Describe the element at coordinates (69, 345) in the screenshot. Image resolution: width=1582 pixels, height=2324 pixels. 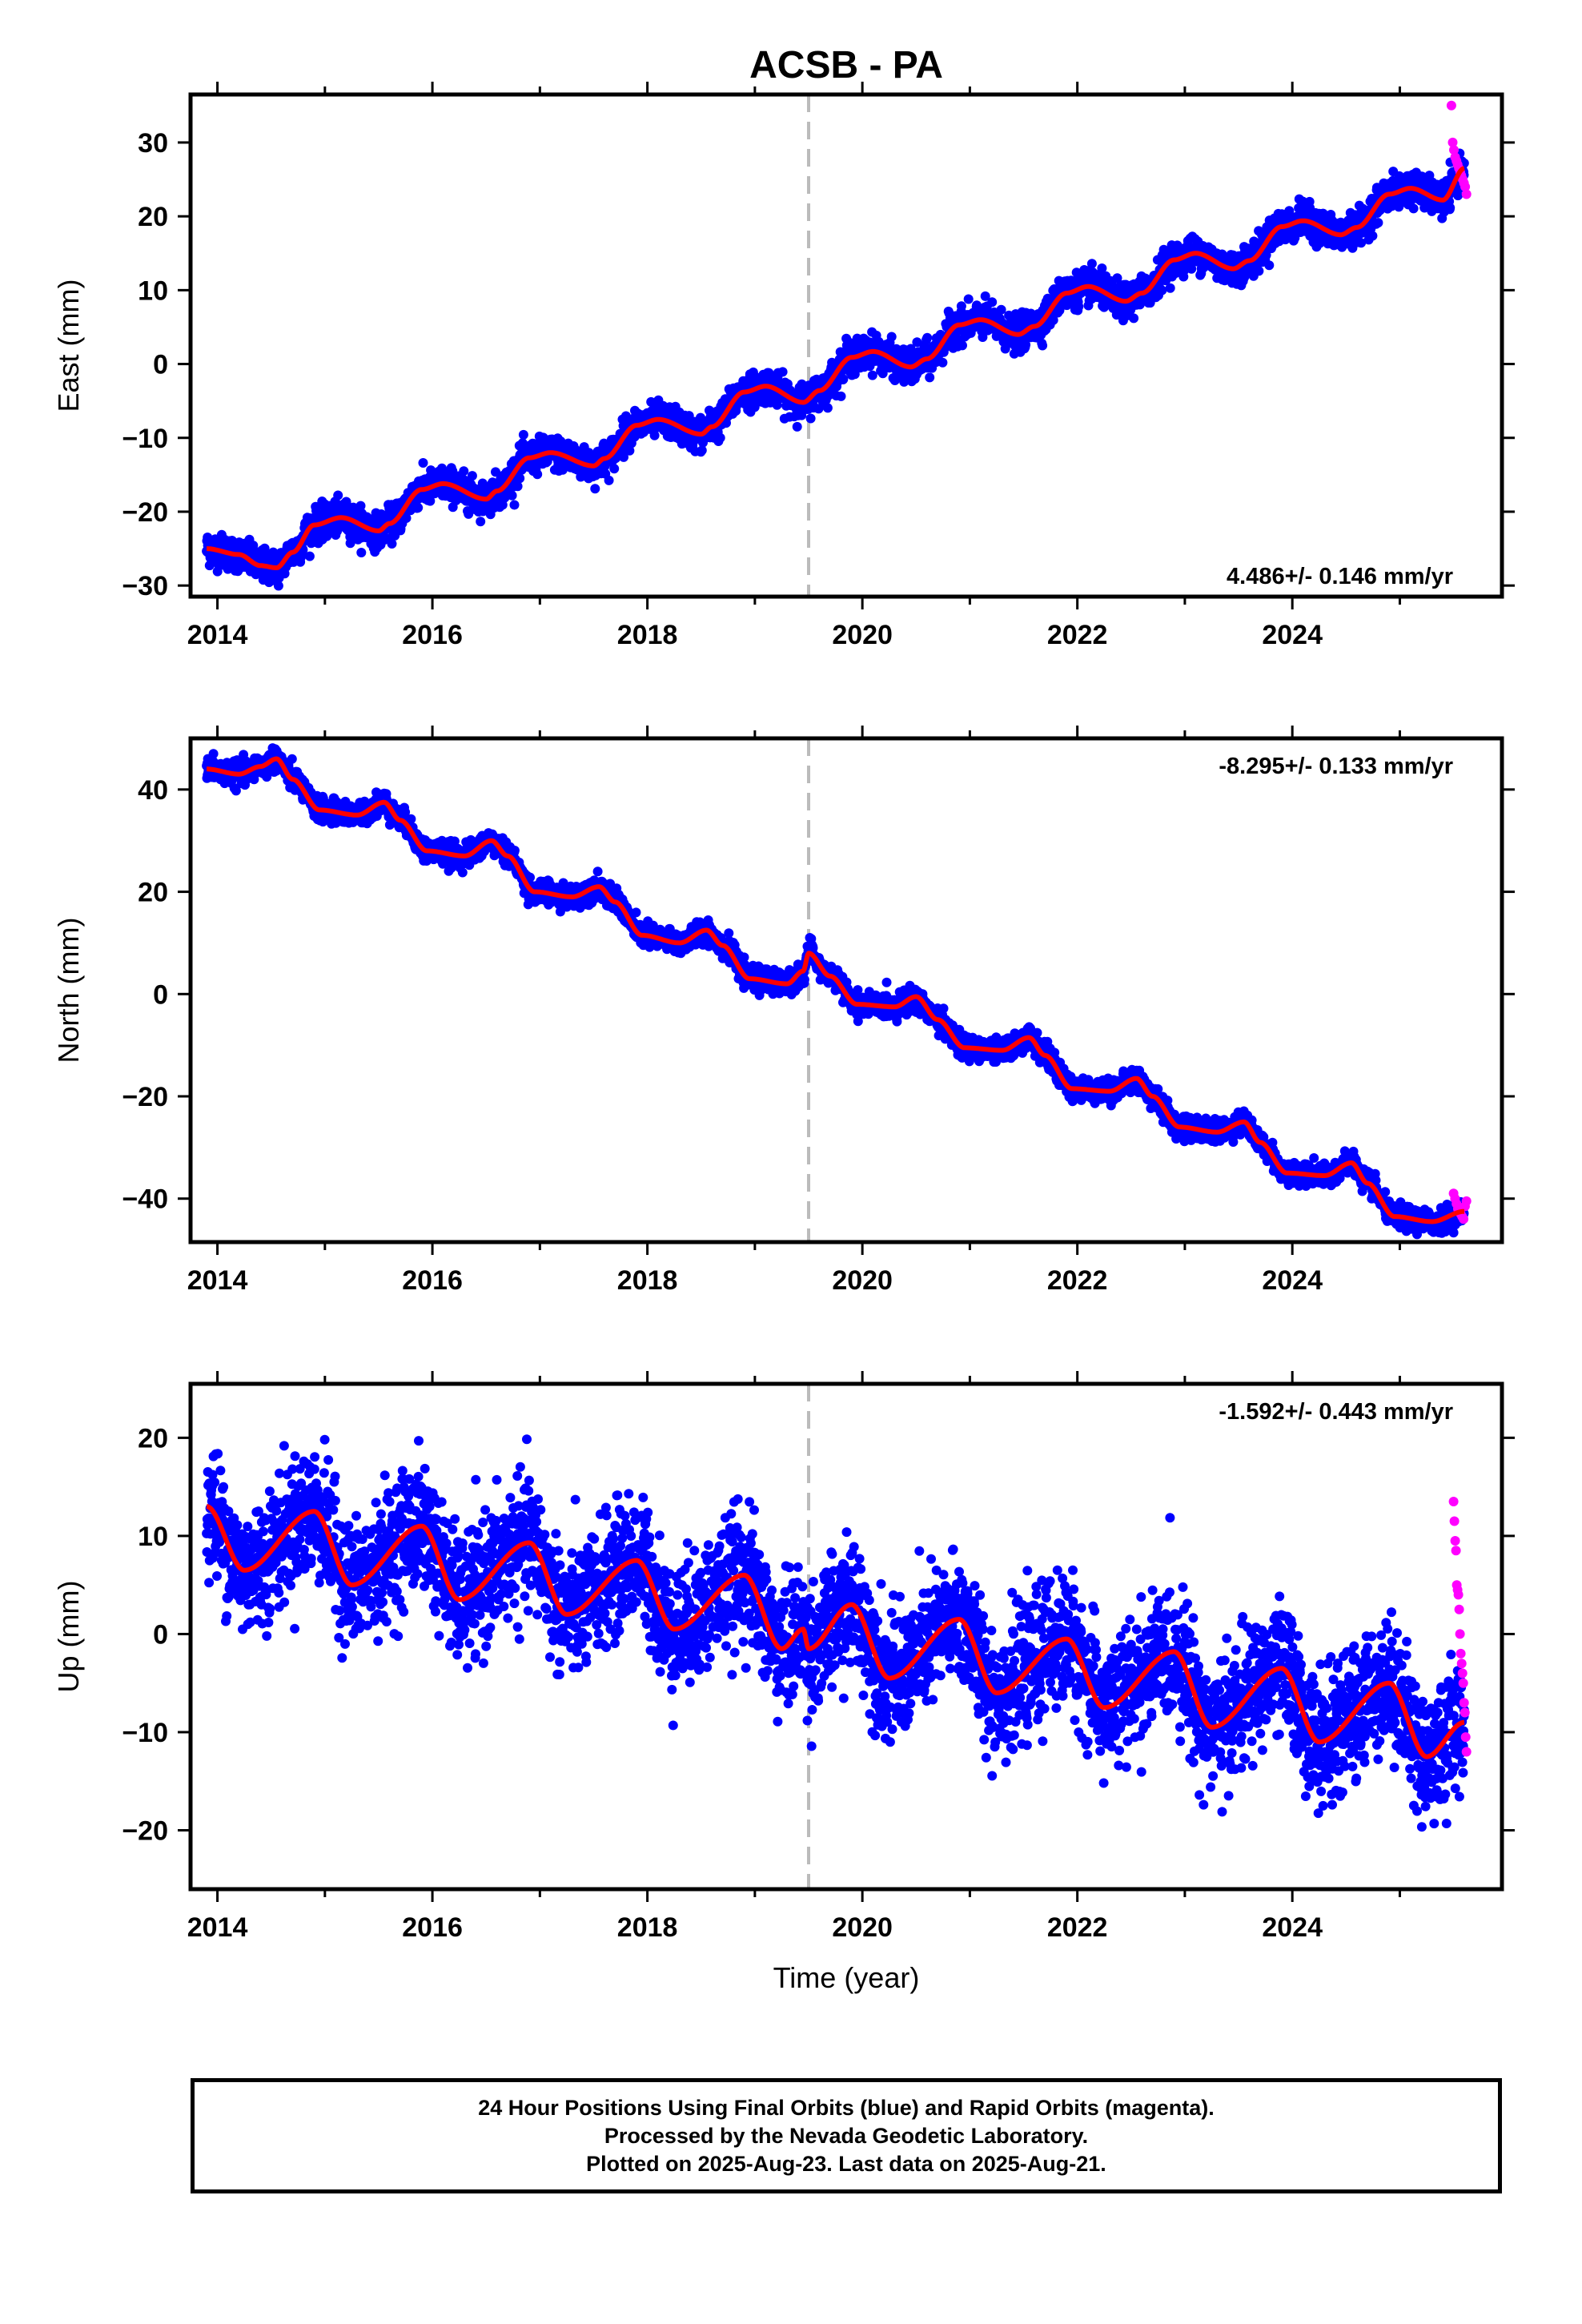
I see `y-axis-title: East (mm)` at that location.